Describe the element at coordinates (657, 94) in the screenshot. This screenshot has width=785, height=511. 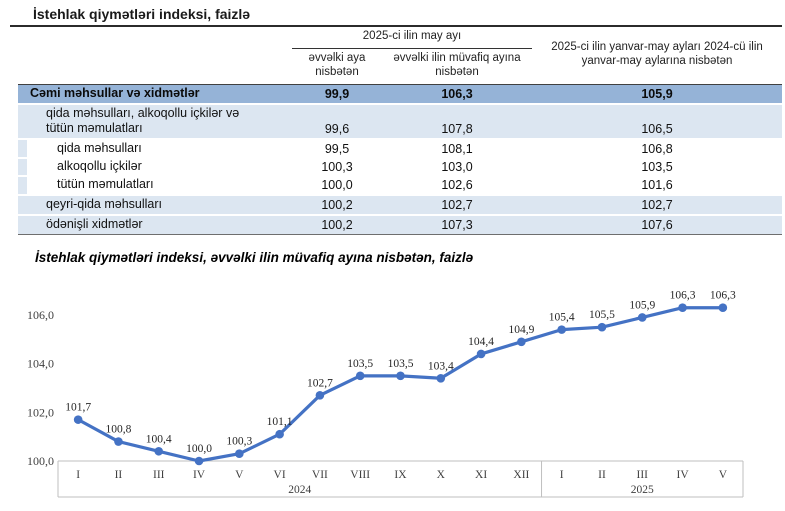
I see `value-cell: 105,9` at that location.